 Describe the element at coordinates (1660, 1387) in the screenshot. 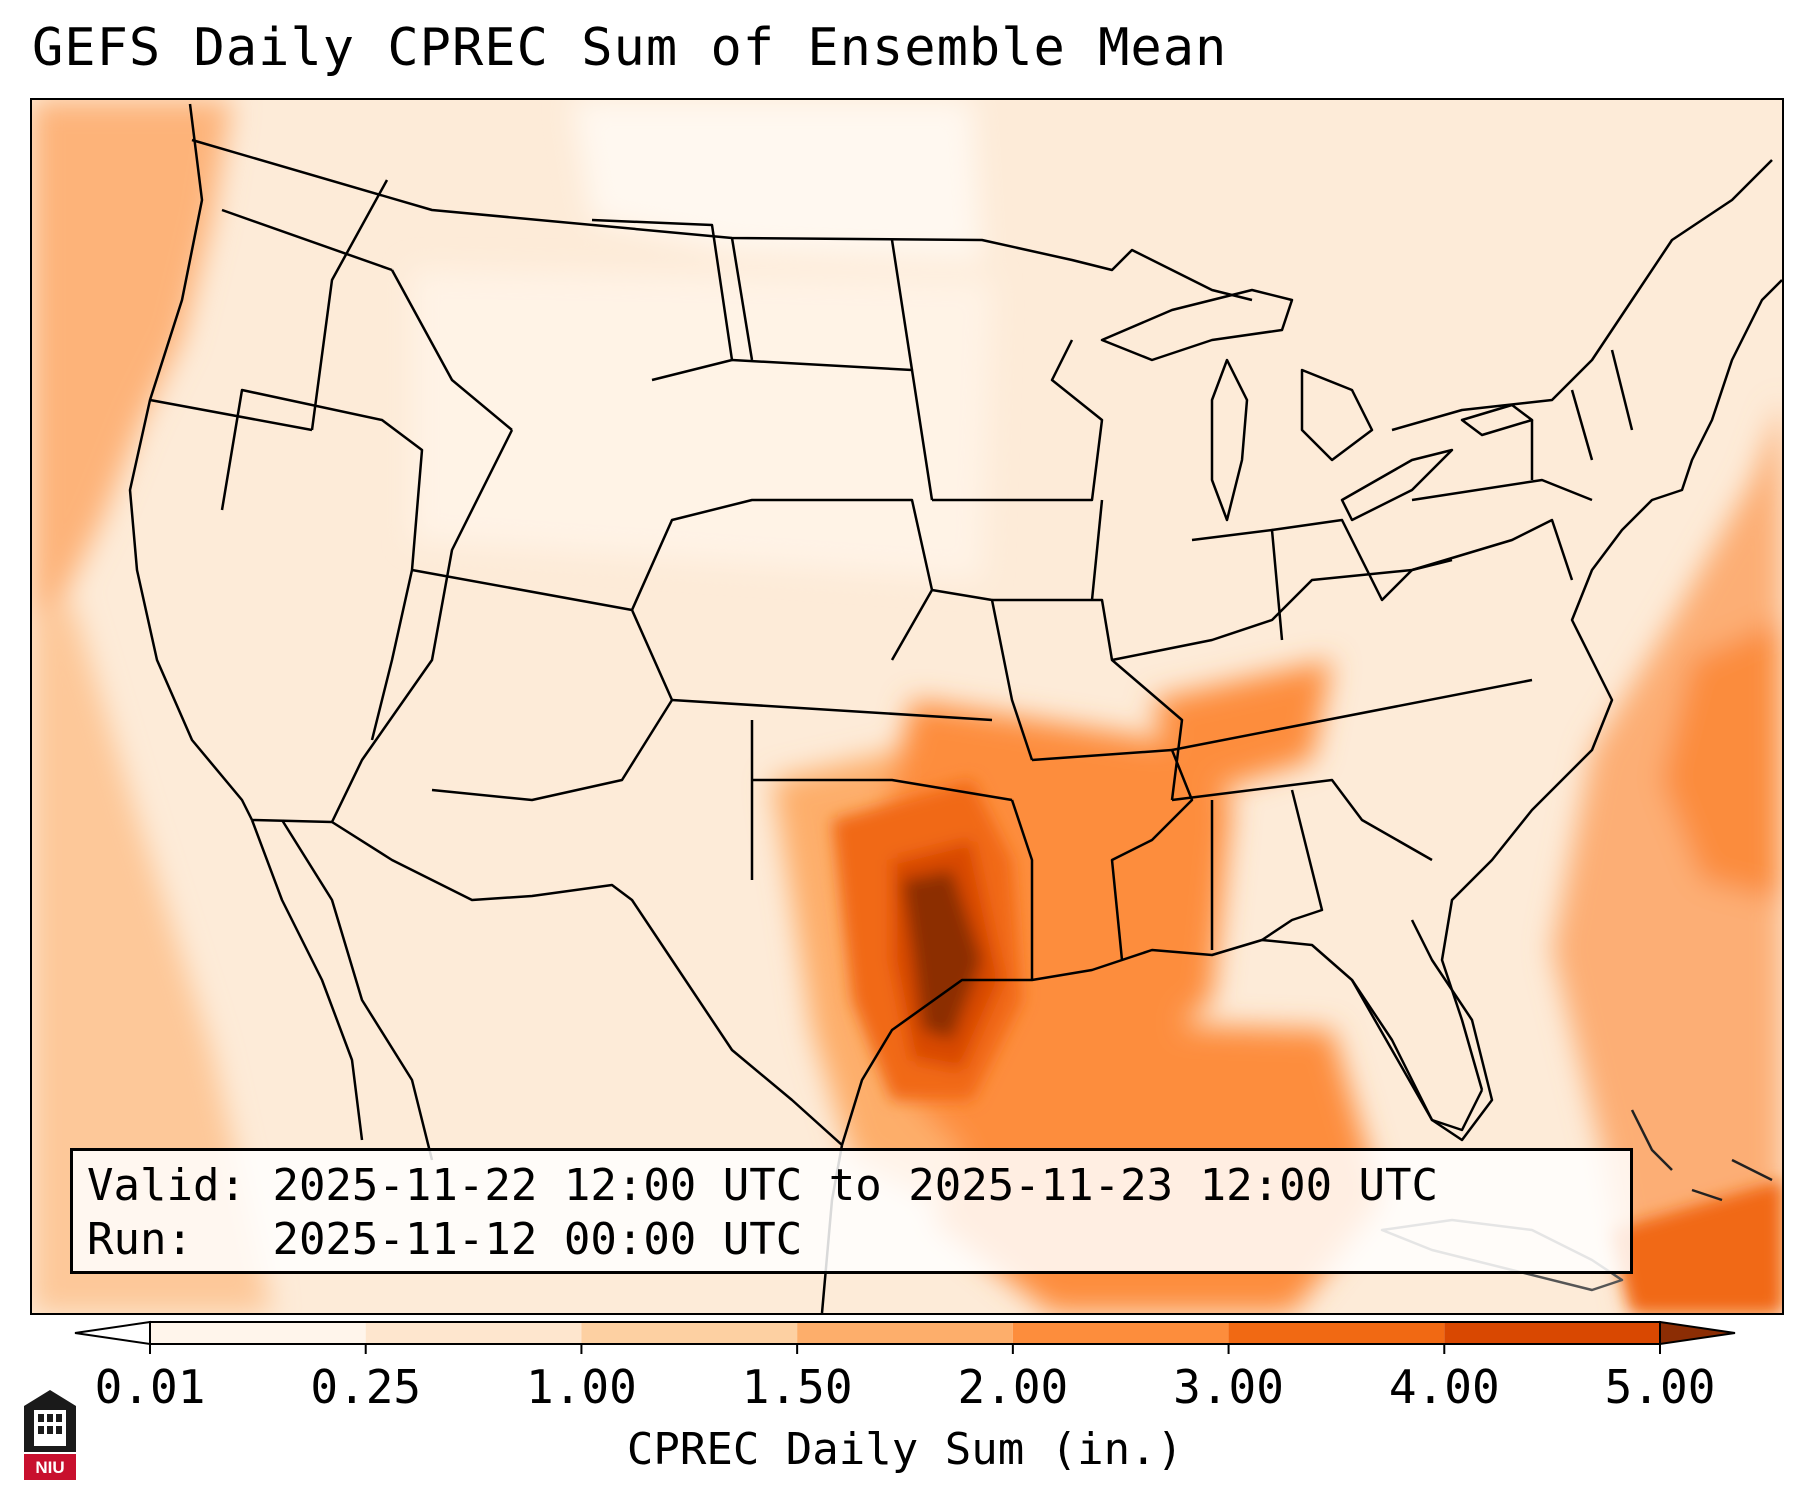

I see `colorbar-tick-label: 5.00` at that location.